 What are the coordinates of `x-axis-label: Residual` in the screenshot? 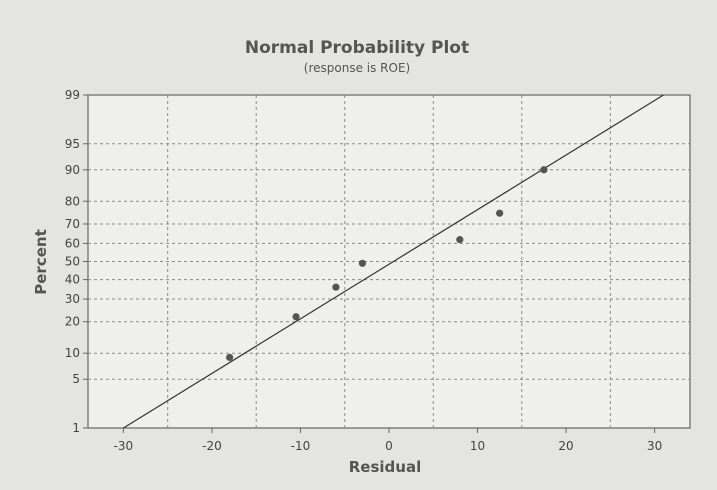 It's located at (385, 467).